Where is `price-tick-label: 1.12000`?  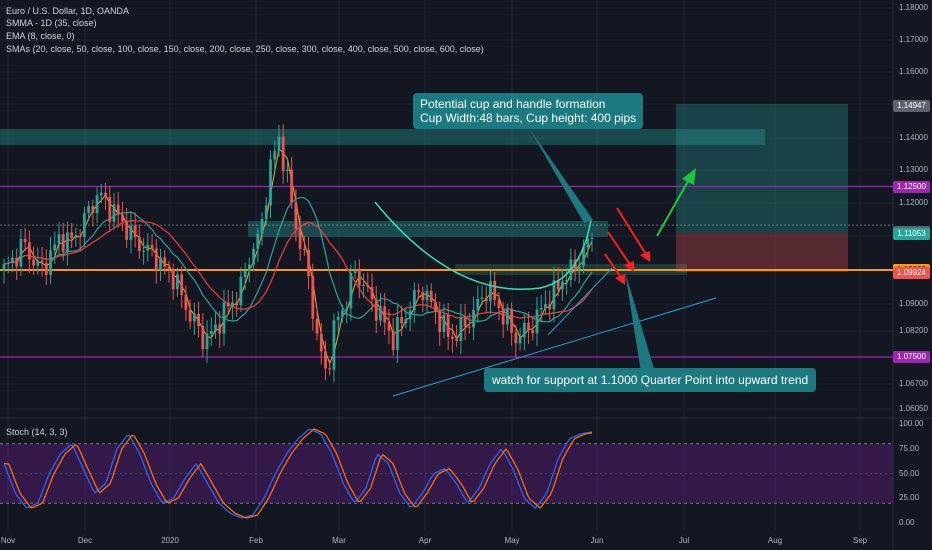 price-tick-label: 1.12000 is located at coordinates (913, 202).